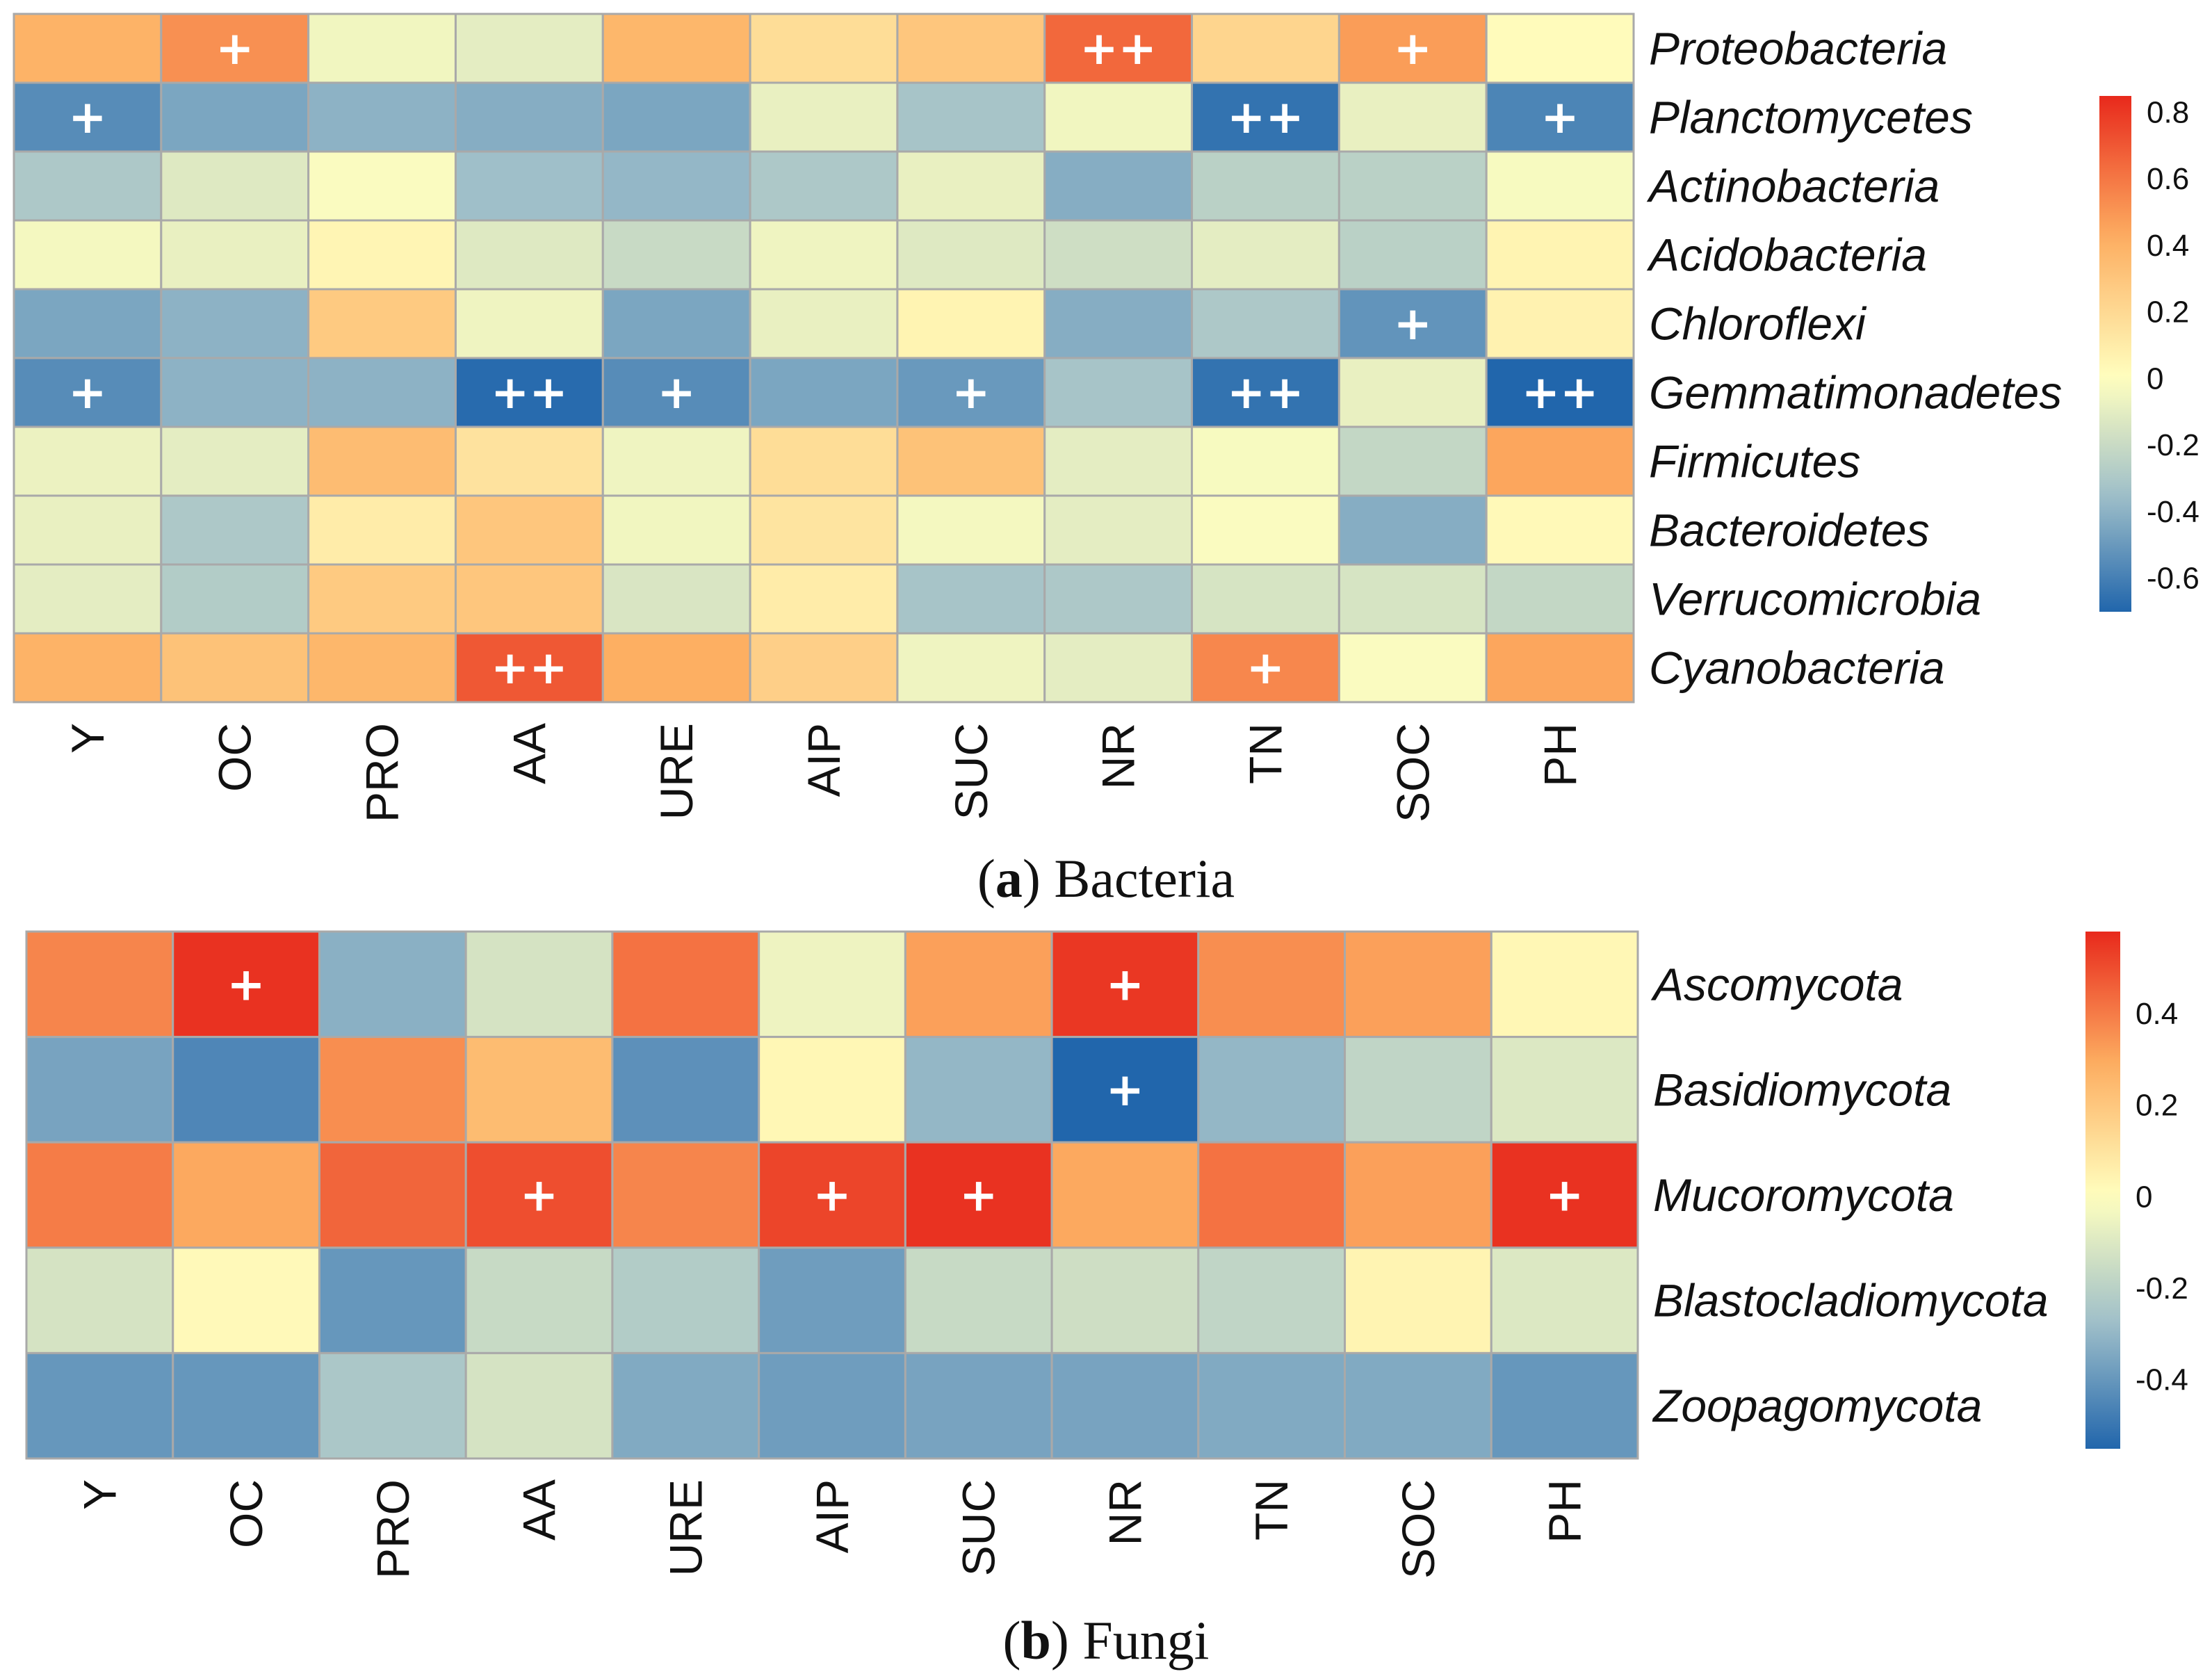 Image resolution: width=2212 pixels, height=1674 pixels. What do you see at coordinates (1418, 1529) in the screenshot?
I see `column-label-fungi-soc: SOC` at bounding box center [1418, 1529].